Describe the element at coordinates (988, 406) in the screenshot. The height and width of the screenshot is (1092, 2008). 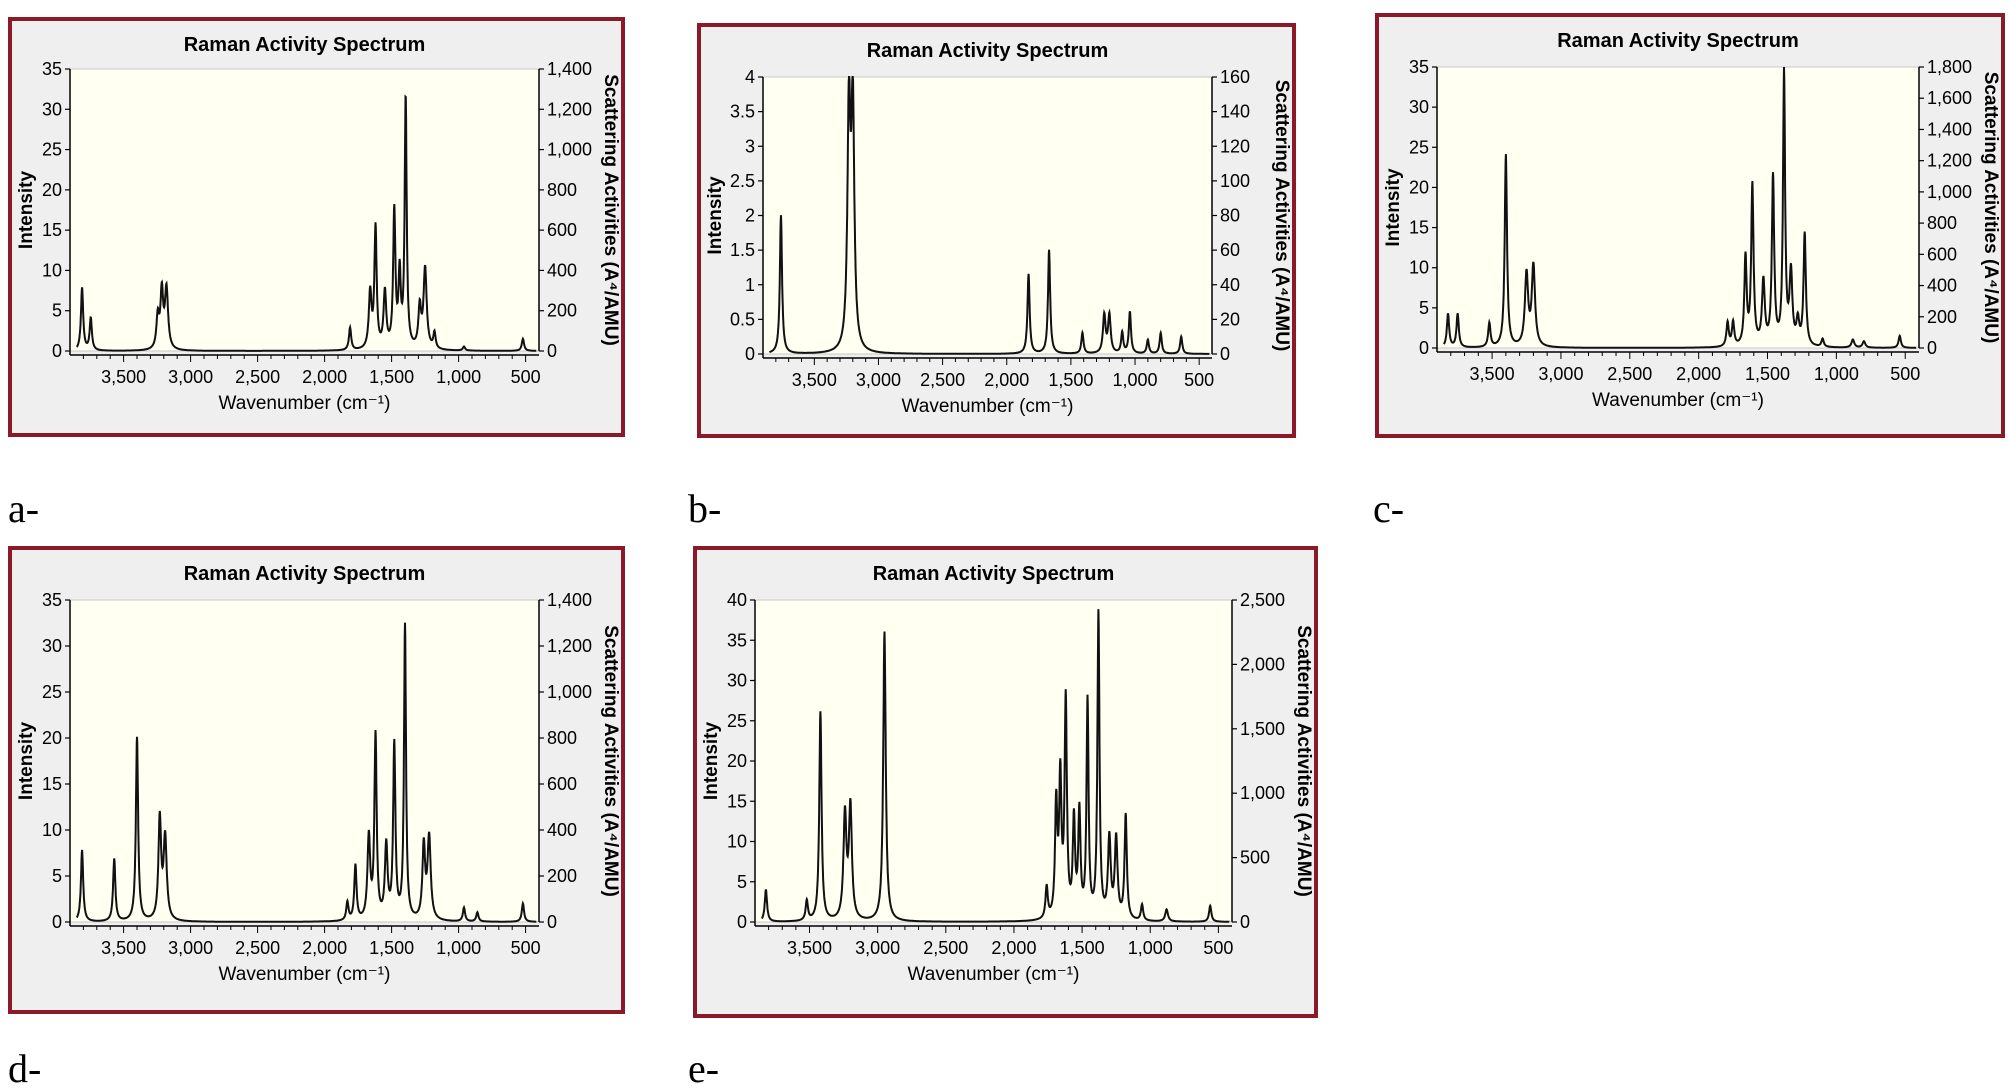
I see `x-axis-label: Wavenumber (cm⁻¹)` at that location.